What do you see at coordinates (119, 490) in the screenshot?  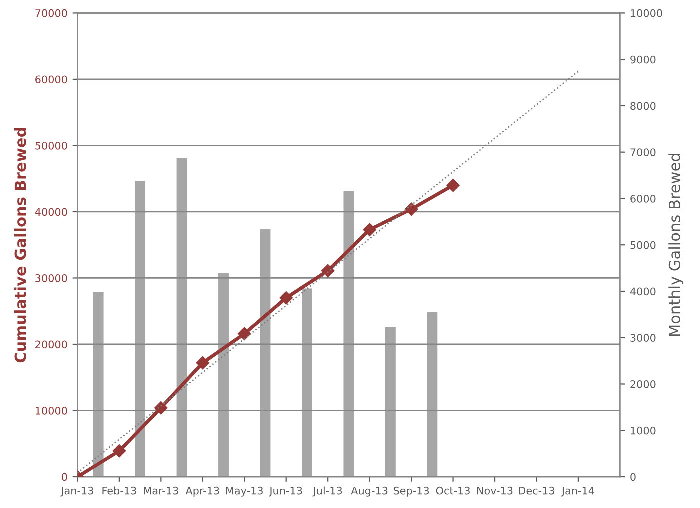 I see `x-tick-label: Feb-13` at bounding box center [119, 490].